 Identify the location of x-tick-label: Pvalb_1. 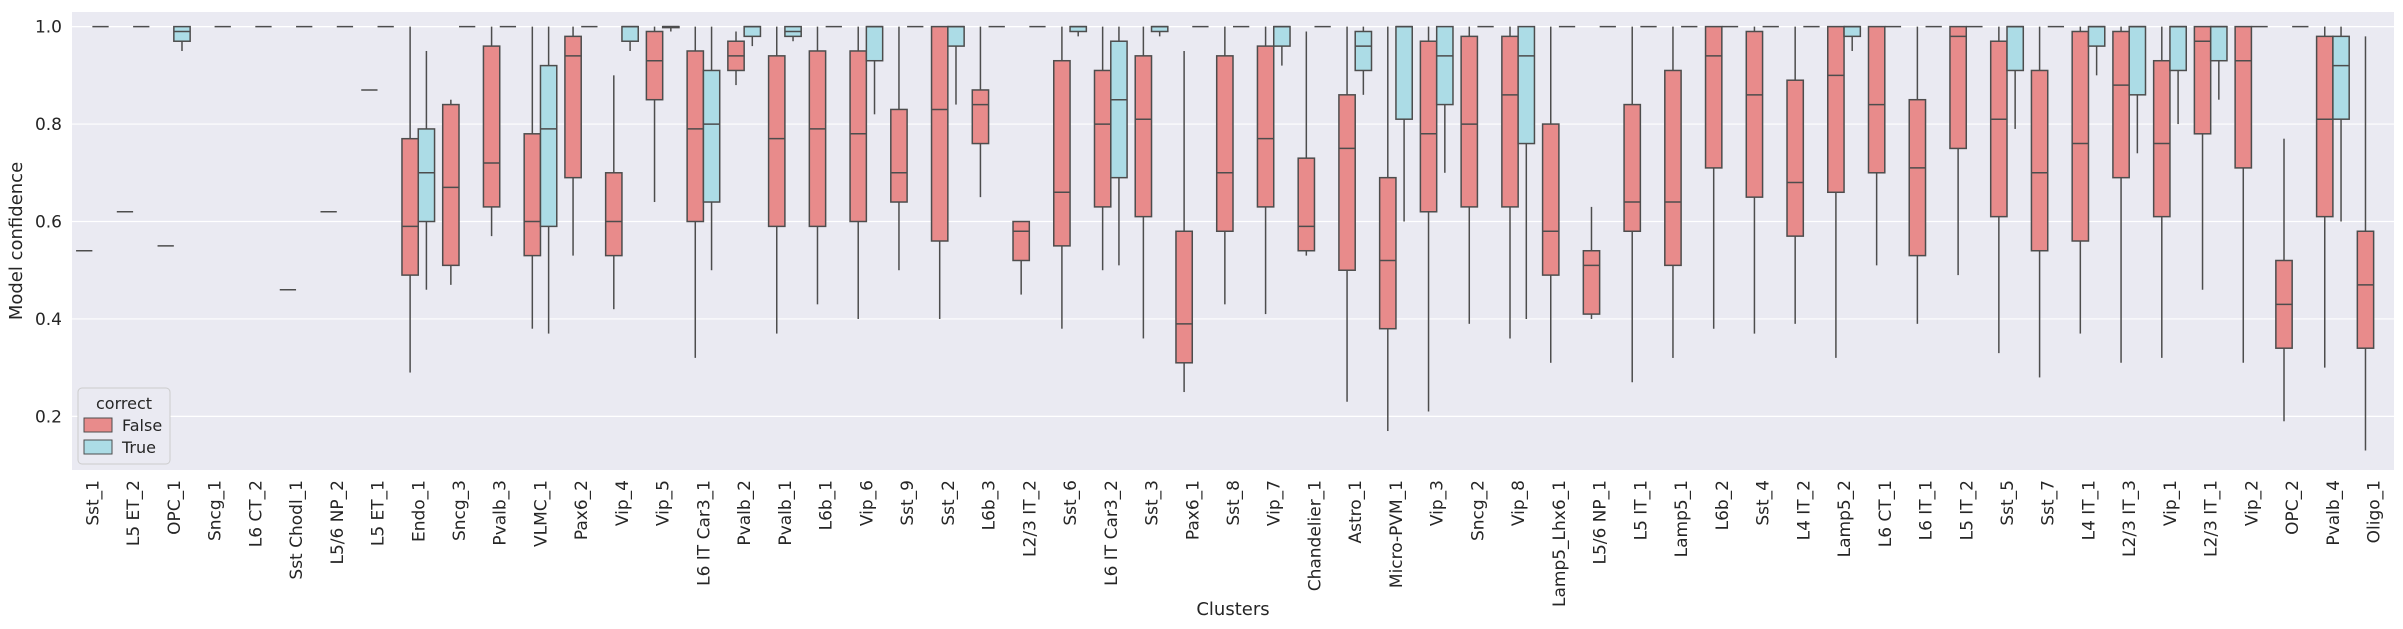
(786, 513).